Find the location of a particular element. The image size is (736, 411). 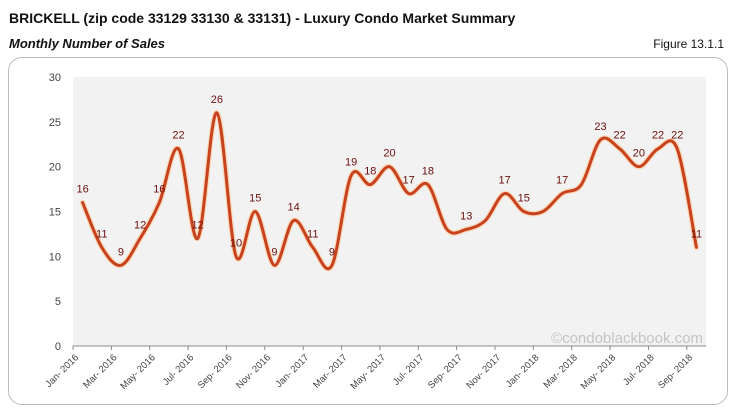

x-tick-label: Jul- 2016 is located at coordinates (178, 369).